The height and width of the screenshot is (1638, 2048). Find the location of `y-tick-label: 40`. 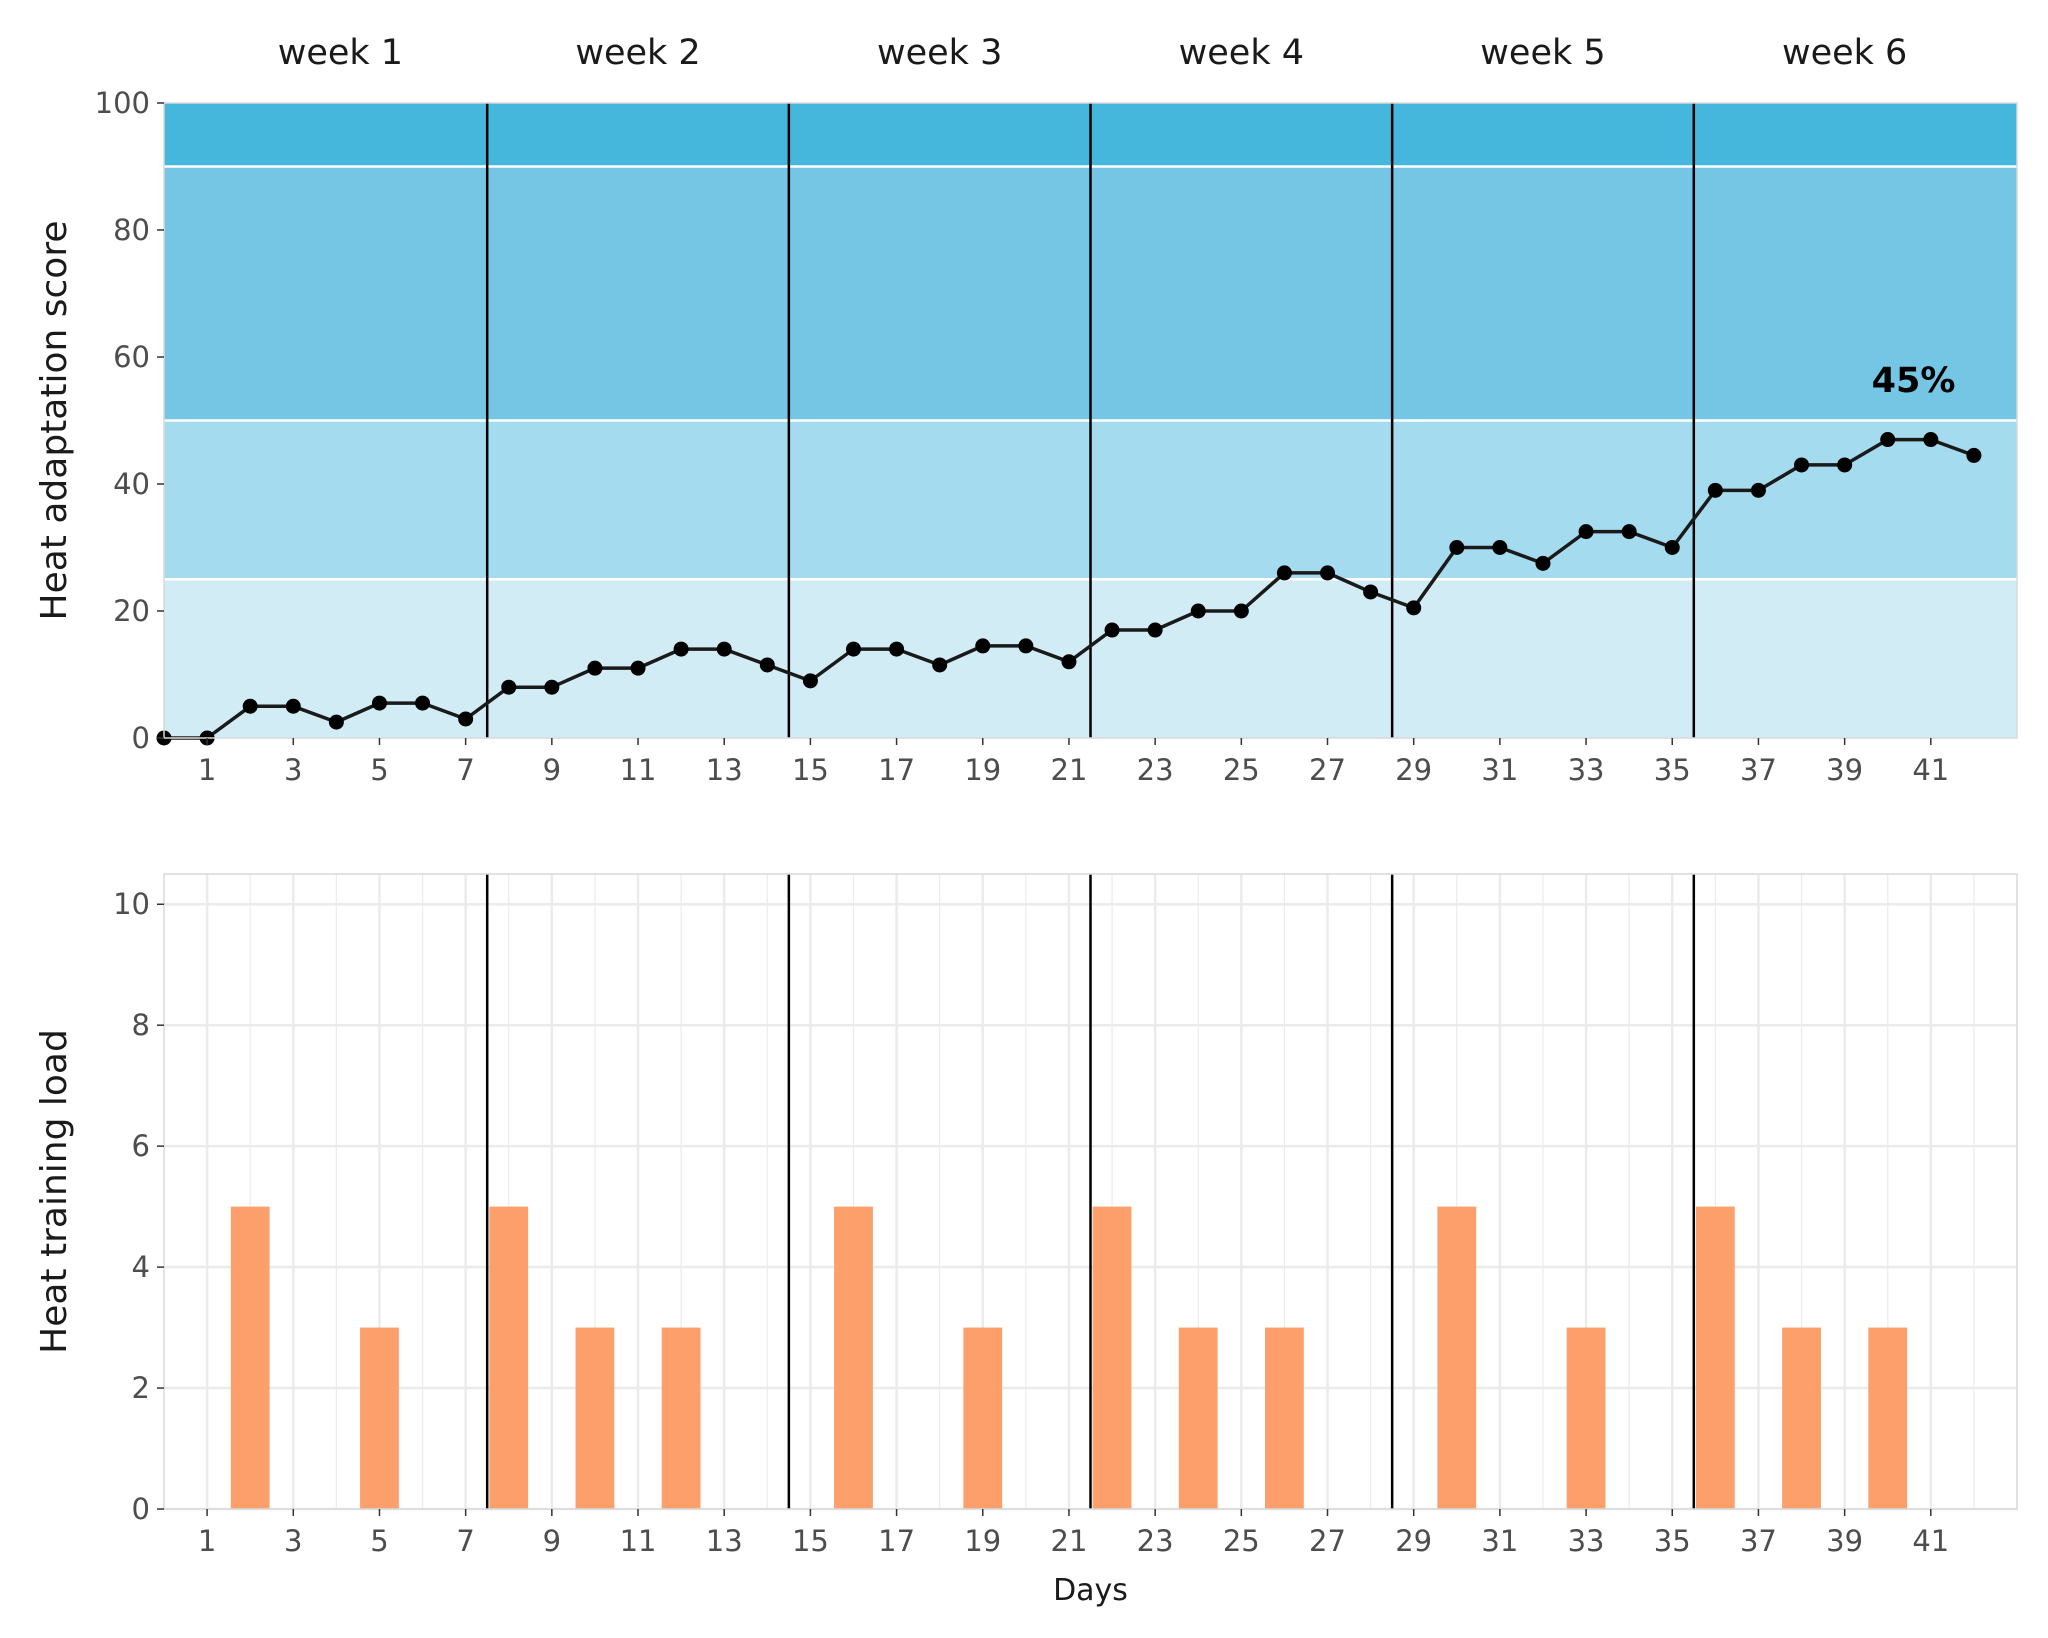

y-tick-label: 40 is located at coordinates (131, 484).